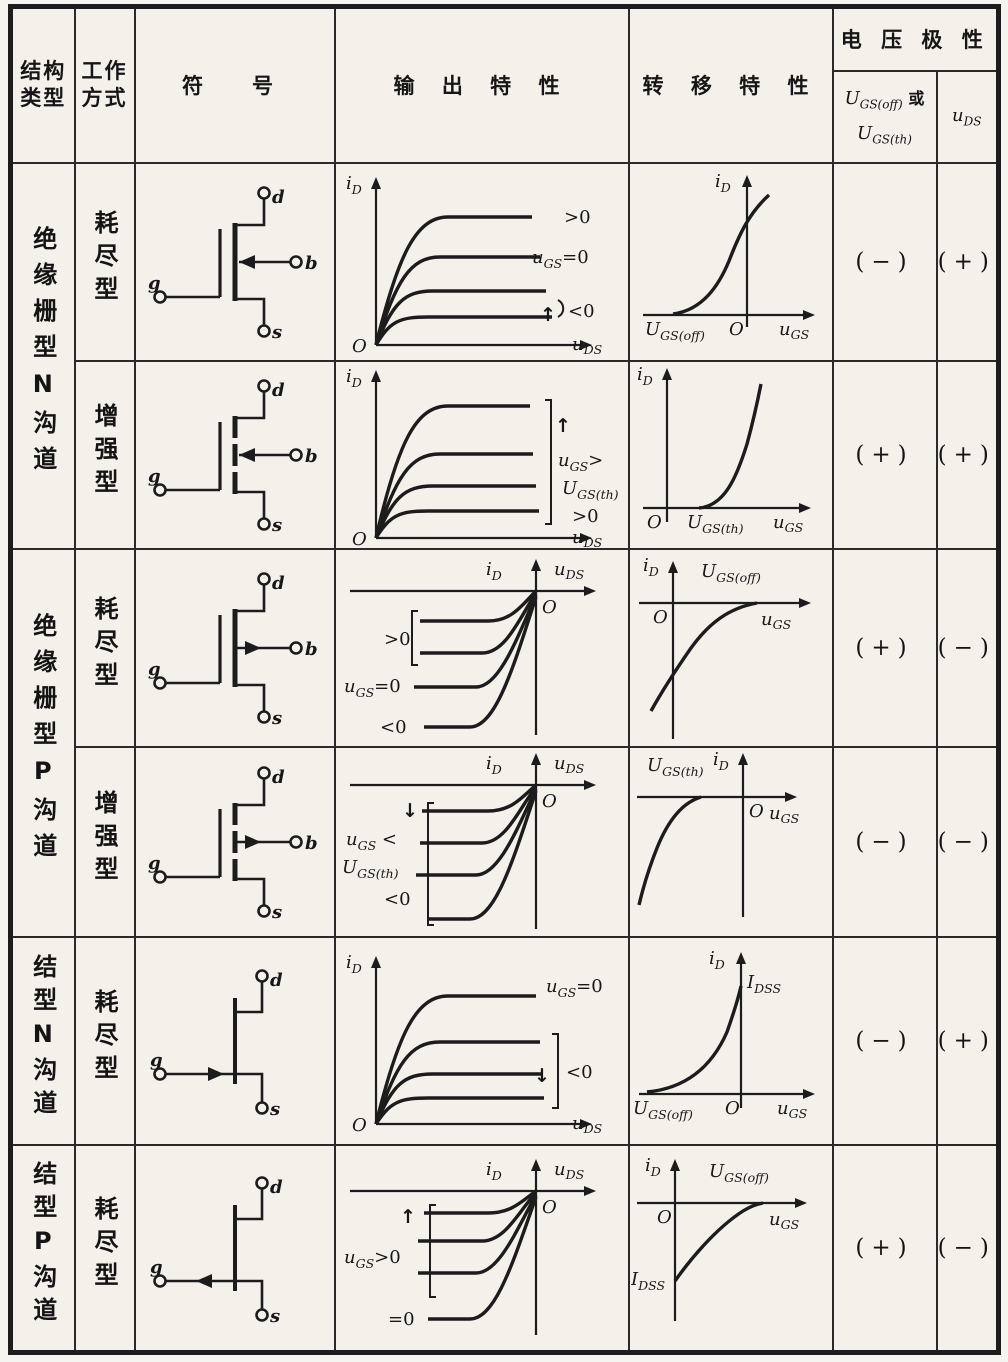 Image resolution: width=1008 pixels, height=1362 pixels. What do you see at coordinates (580, 462) in the screenshot?
I see `curve-label: uGS>` at bounding box center [580, 462].